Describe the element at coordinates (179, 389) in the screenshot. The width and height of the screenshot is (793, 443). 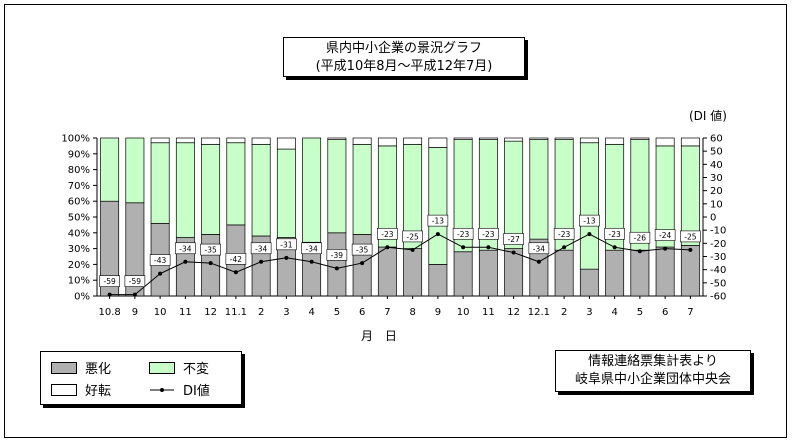
I see `legend-item-di: DI値` at that location.